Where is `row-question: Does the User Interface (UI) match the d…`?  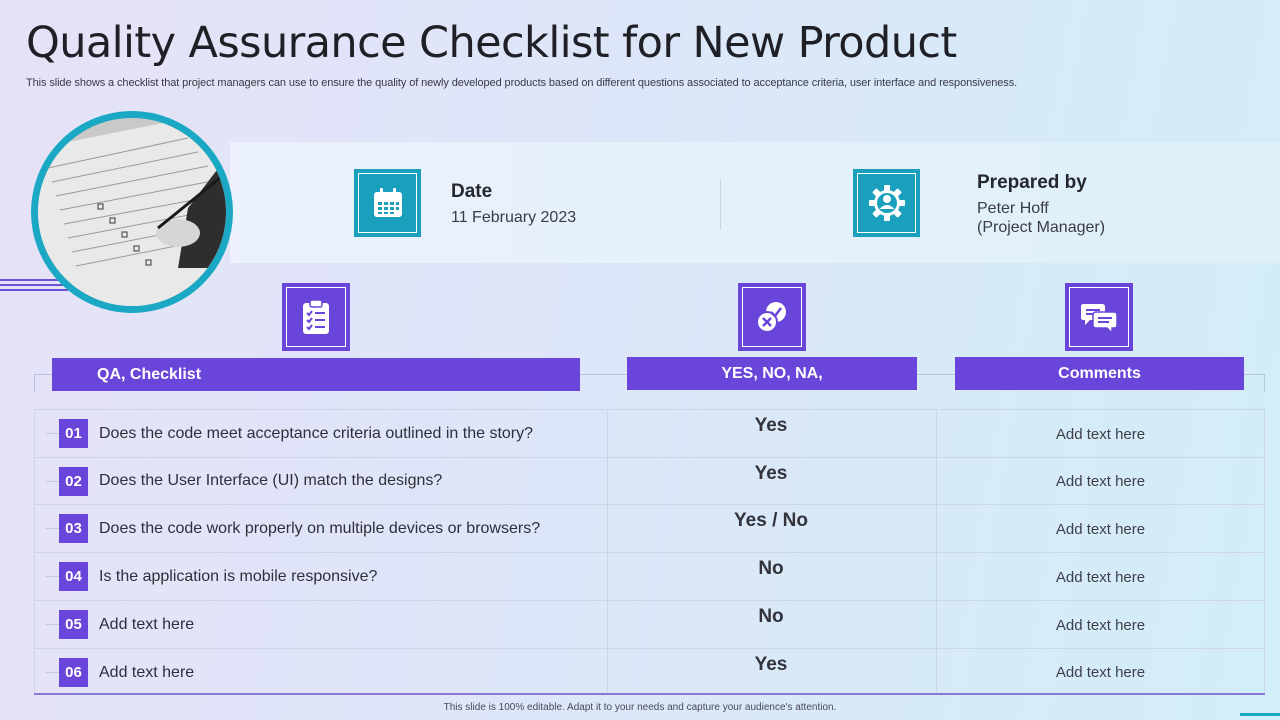 row-question: Does the User Interface (UI) match the d… is located at coordinates (271, 480).